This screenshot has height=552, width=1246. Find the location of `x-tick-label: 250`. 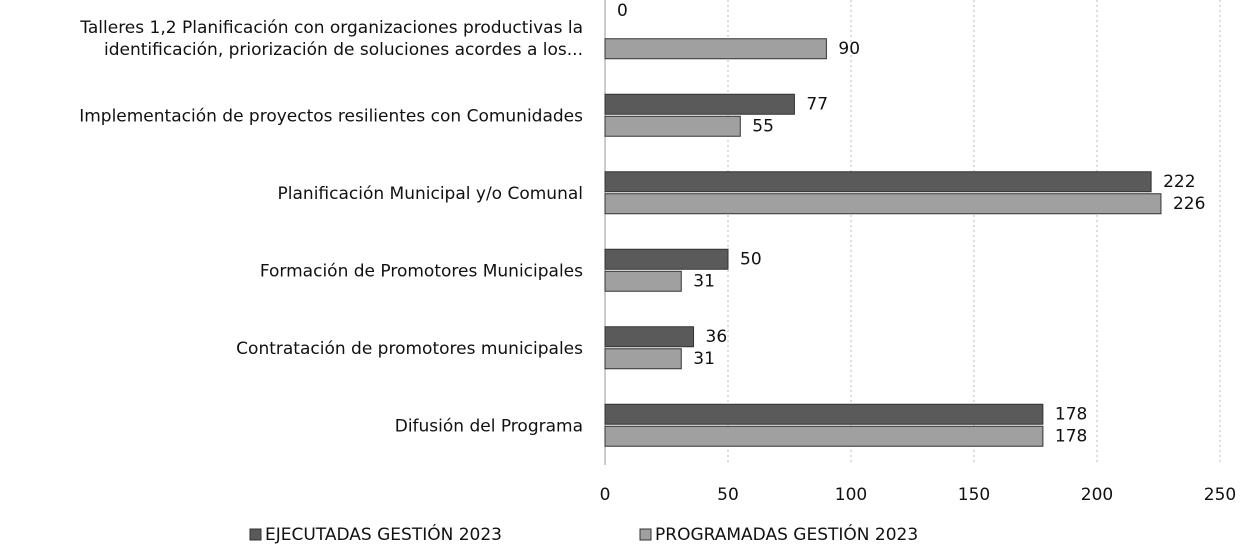

x-tick-label: 250 is located at coordinates (1220, 495).